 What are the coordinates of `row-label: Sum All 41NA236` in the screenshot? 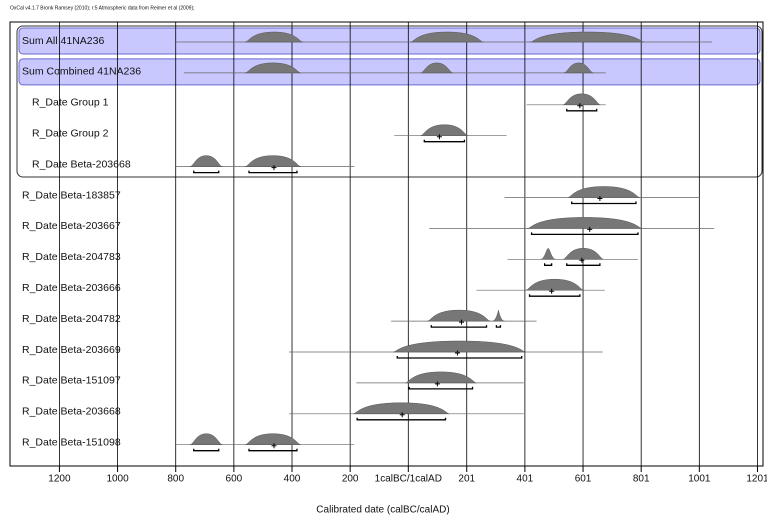 It's located at (63, 41).